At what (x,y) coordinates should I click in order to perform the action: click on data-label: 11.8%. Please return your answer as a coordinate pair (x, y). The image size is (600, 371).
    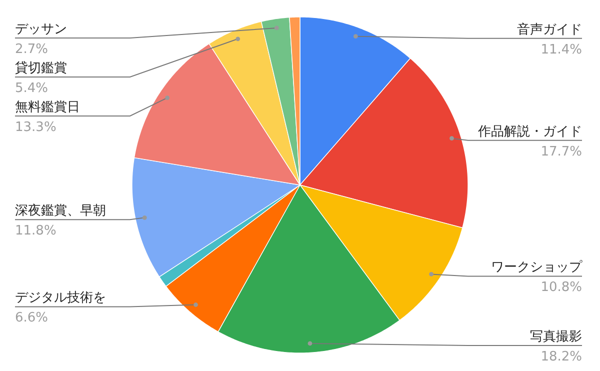
    Looking at the image, I should click on (35, 231).